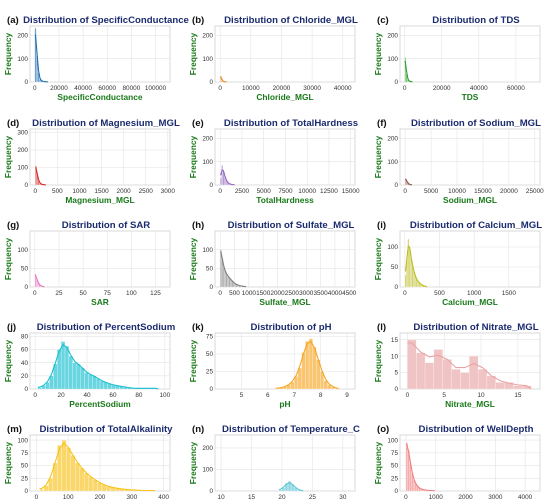  What do you see at coordinates (163, 497) in the screenshot?
I see `x-tick-label: 400` at bounding box center [163, 497].